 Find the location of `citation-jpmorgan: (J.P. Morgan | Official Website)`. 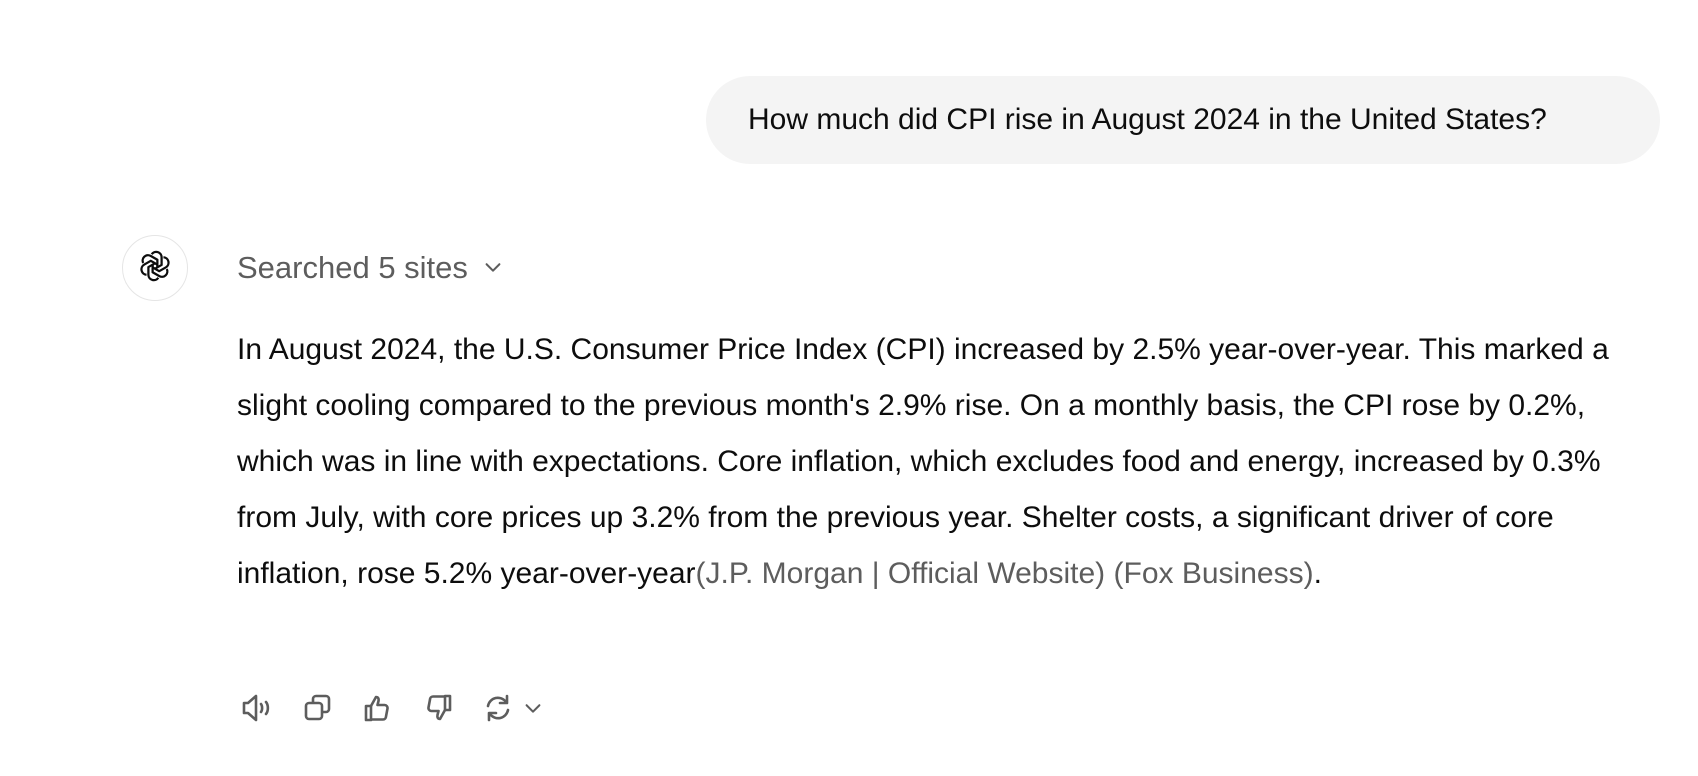

citation-jpmorgan: (J.P. Morgan | Official Website) is located at coordinates (900, 573).